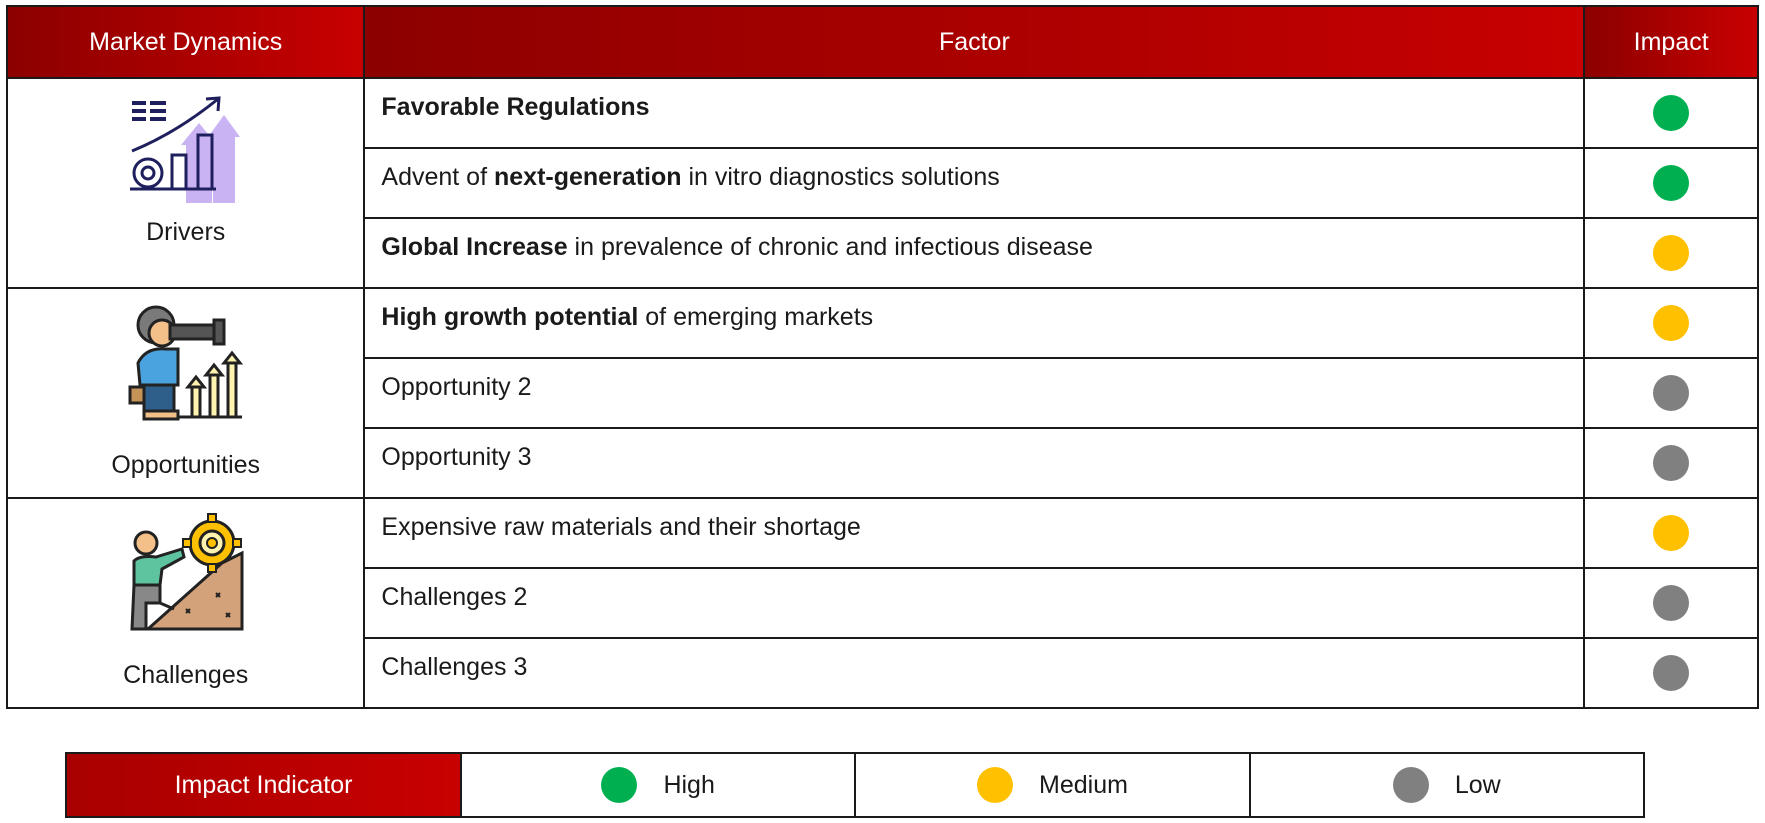 This screenshot has height=823, width=1765. I want to click on legend-label: High, so click(689, 784).